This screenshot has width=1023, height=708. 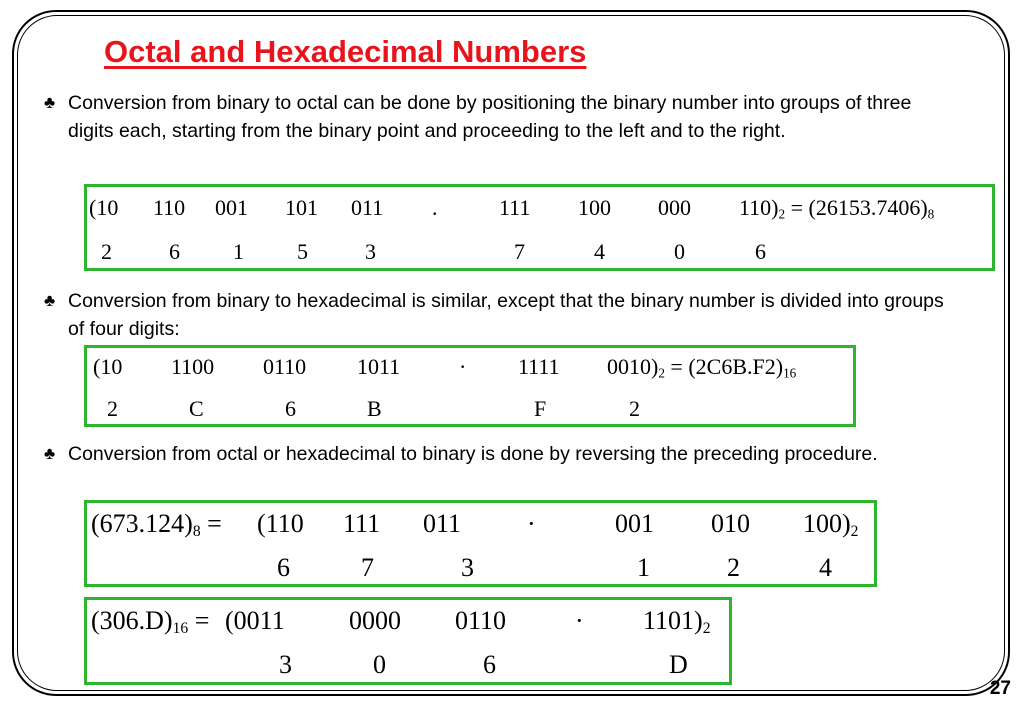 I want to click on group: (110, so click(x=280, y=523).